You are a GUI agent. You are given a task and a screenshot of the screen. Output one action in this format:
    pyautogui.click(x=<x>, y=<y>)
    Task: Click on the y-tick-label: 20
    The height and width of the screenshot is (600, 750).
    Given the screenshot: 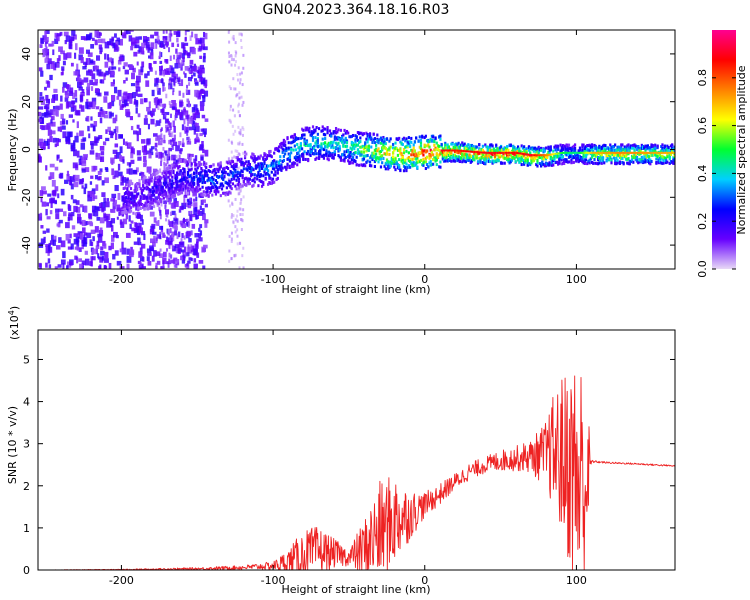 What is the action you would take?
    pyautogui.click(x=26, y=102)
    